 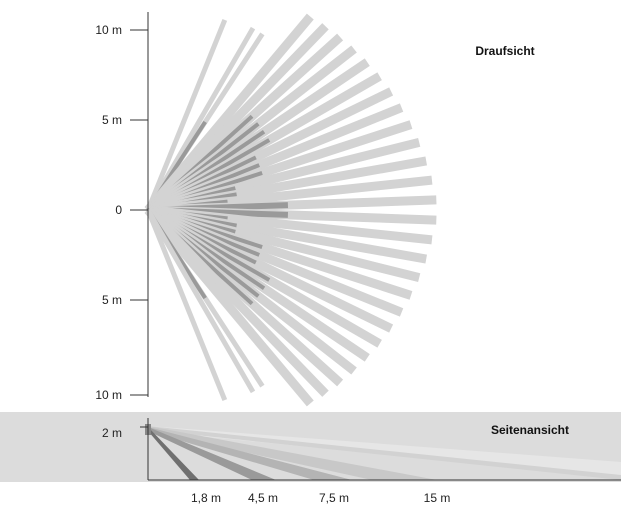 What do you see at coordinates (112, 300) in the screenshot?
I see `y-label-5m-bottom: 5 m` at bounding box center [112, 300].